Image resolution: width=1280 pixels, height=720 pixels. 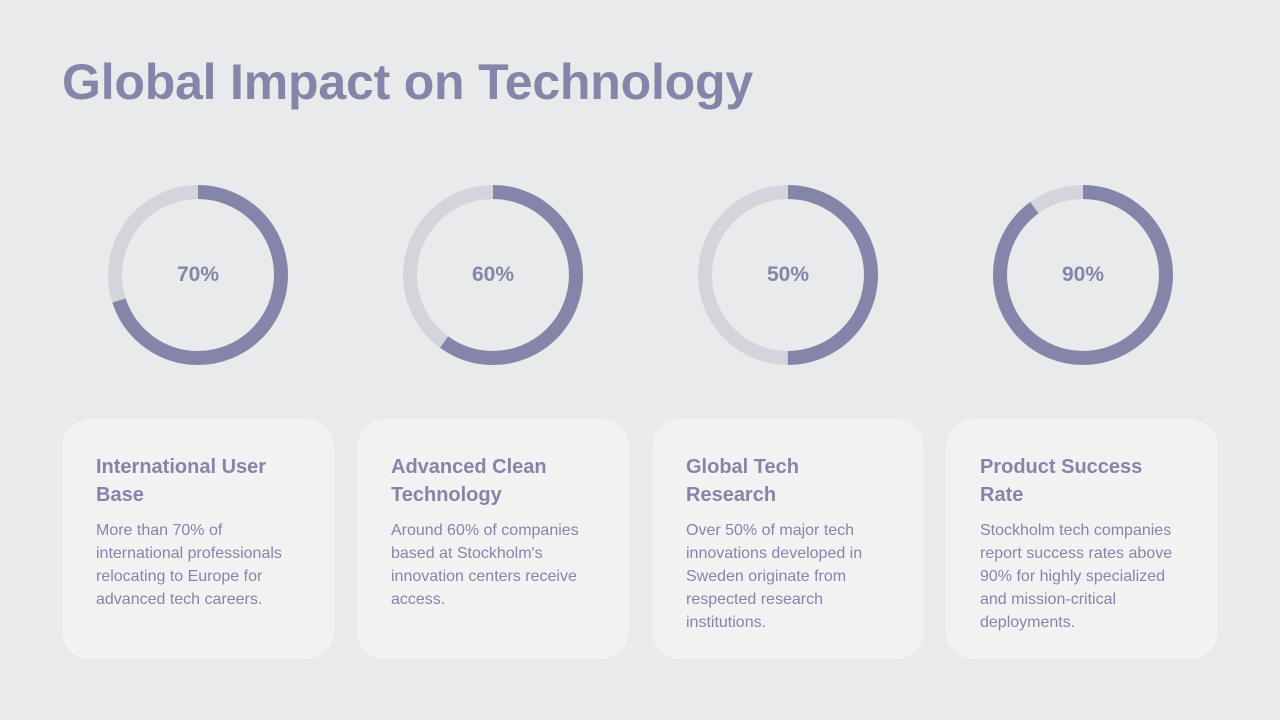 I want to click on card-title: Global Tech Research, so click(x=742, y=481).